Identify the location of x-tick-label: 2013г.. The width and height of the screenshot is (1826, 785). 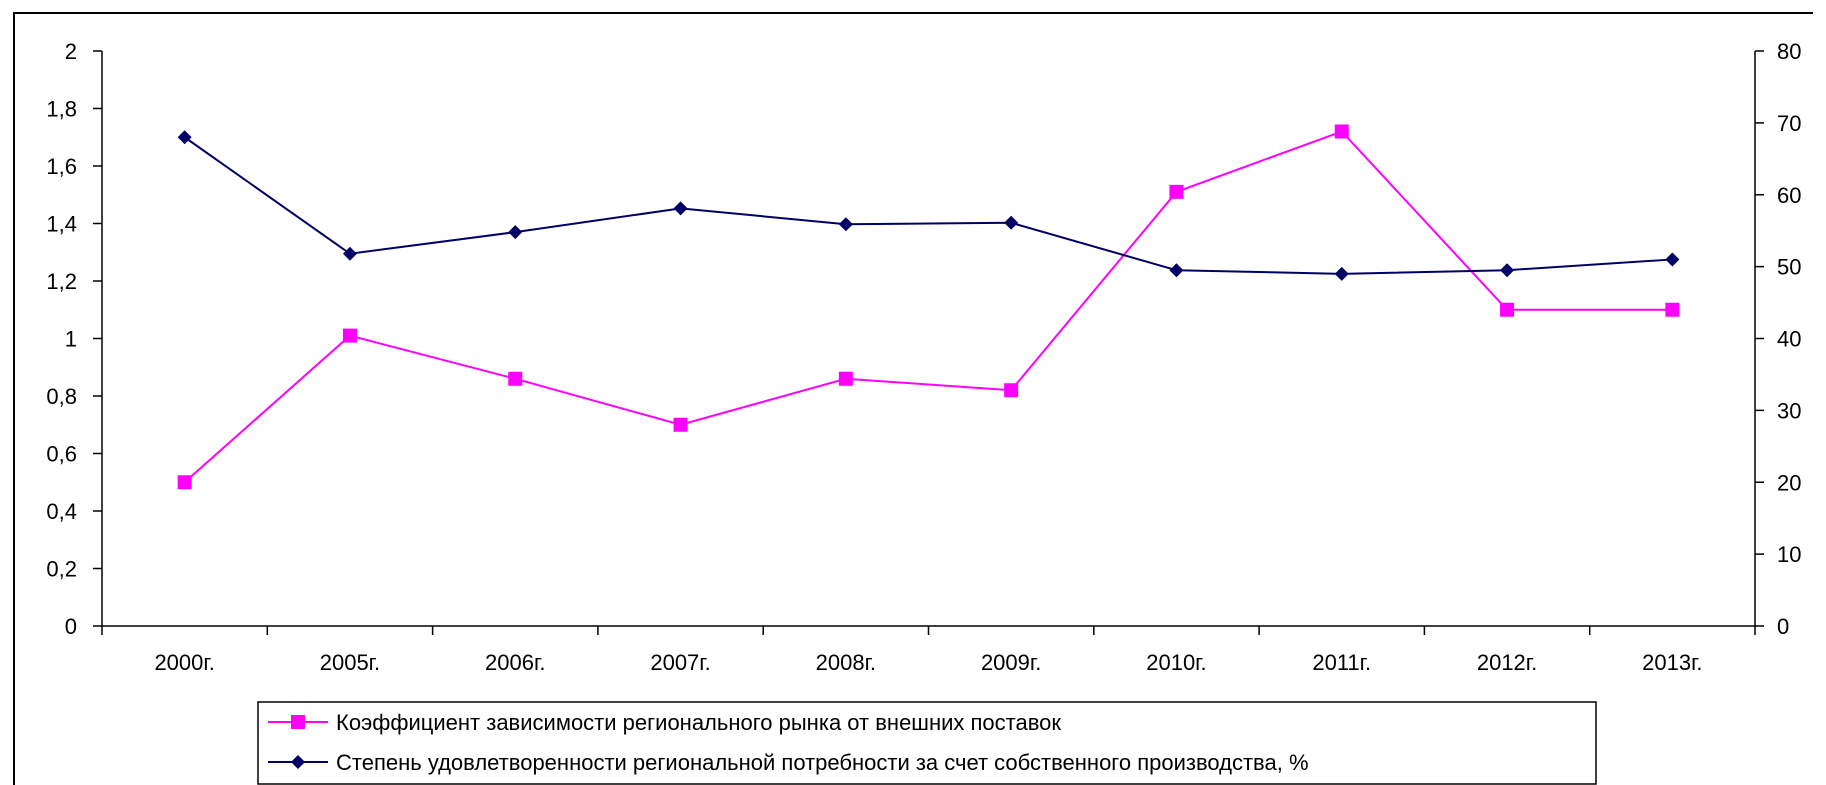
(1672, 662).